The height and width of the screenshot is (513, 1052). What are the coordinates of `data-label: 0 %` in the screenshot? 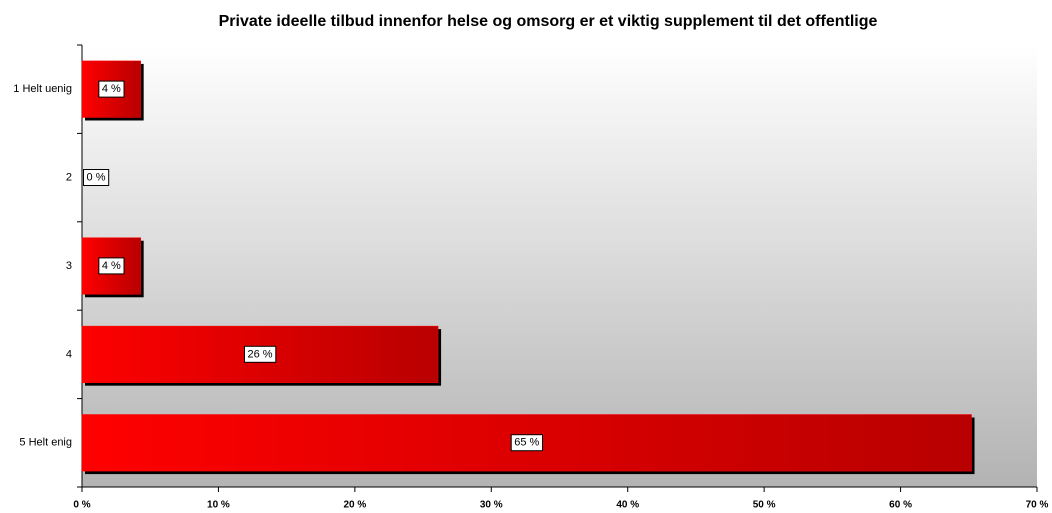 It's located at (96, 178).